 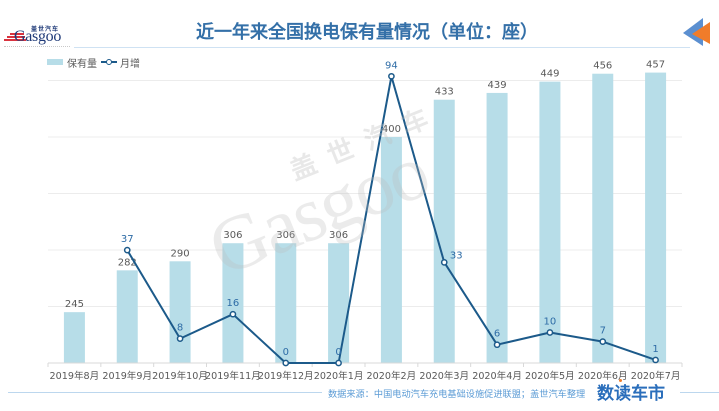 I want to click on gasgoo-logo: 盖世汽车 Gasgoo, so click(x=39, y=37).